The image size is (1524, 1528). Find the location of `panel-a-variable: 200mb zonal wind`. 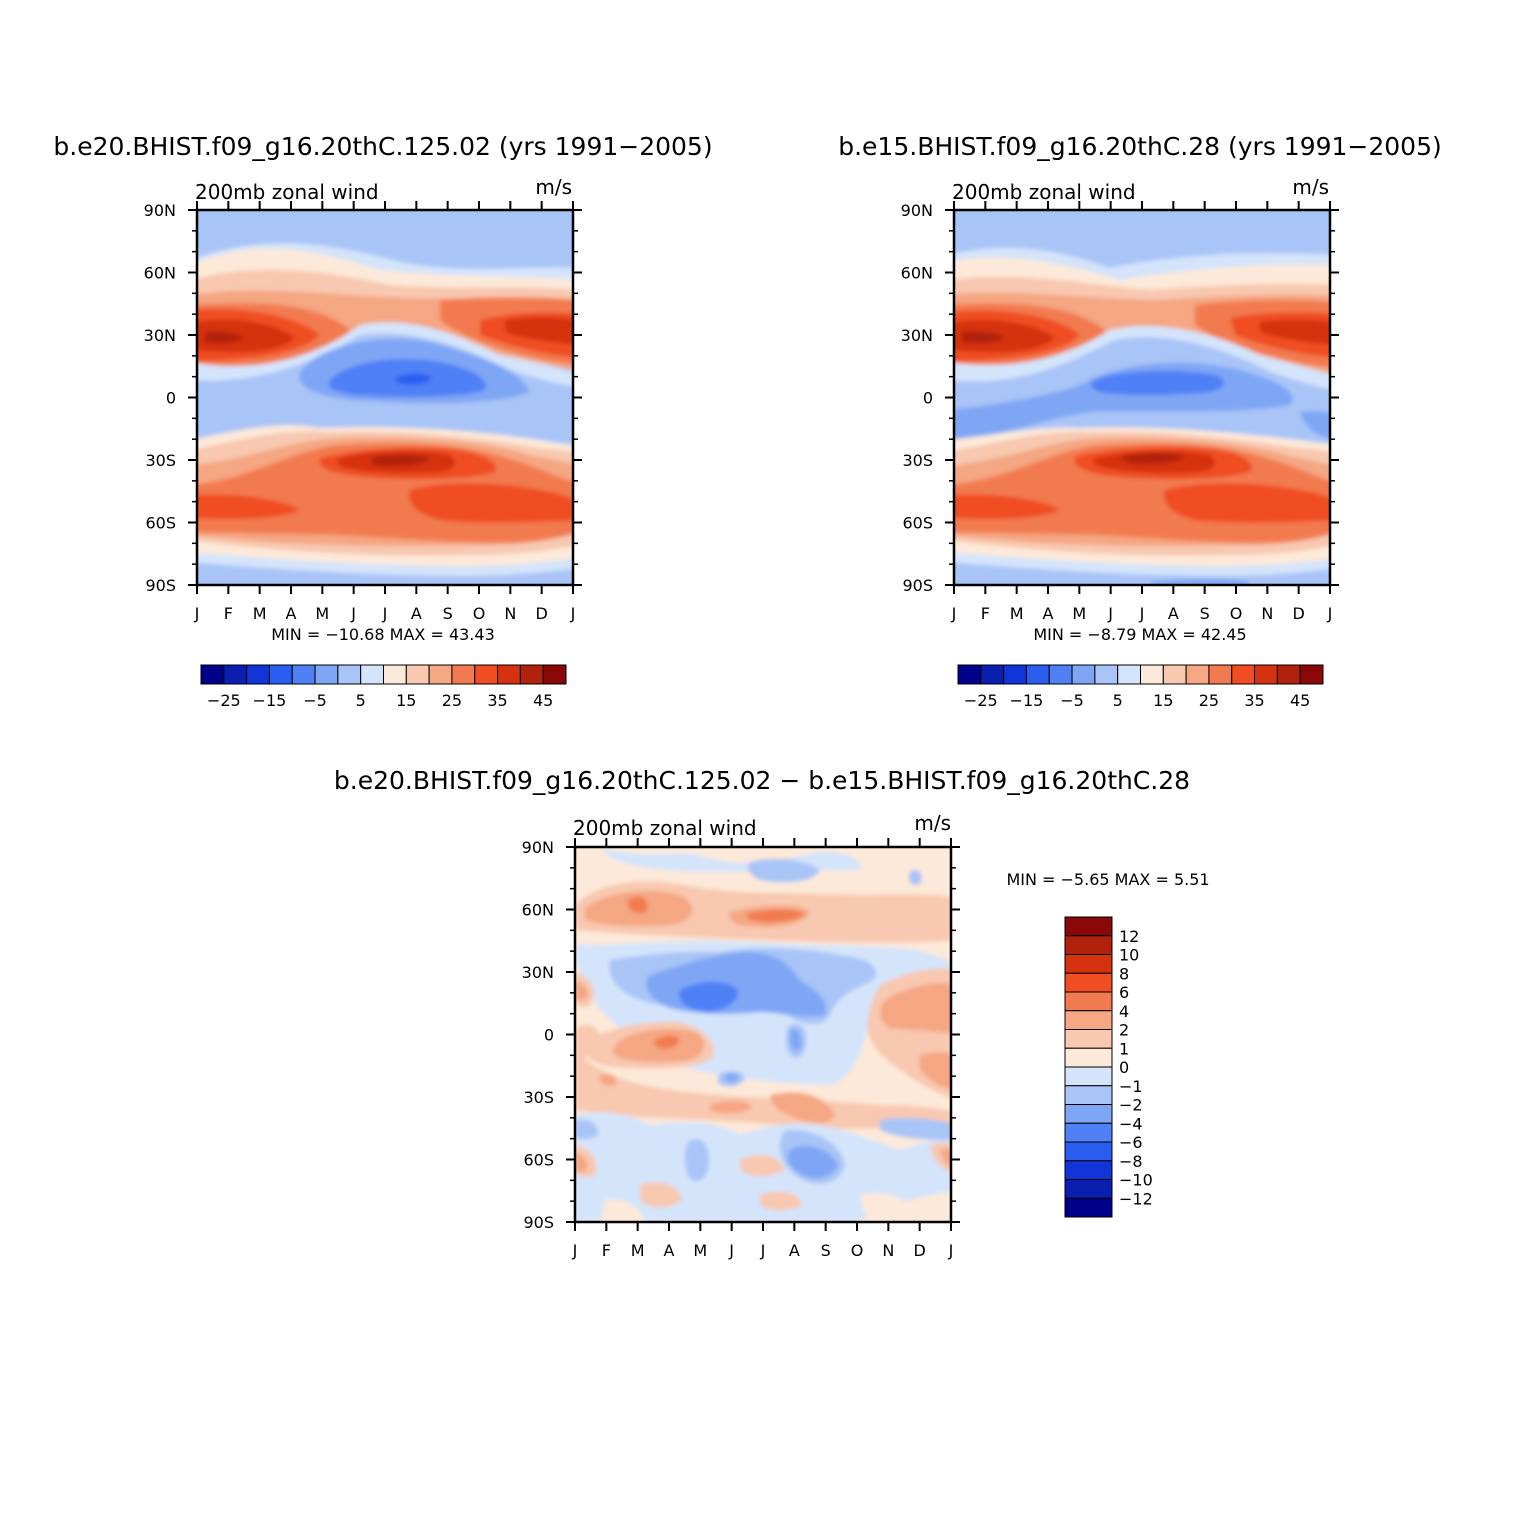

panel-a-variable: 200mb zonal wind is located at coordinates (287, 192).